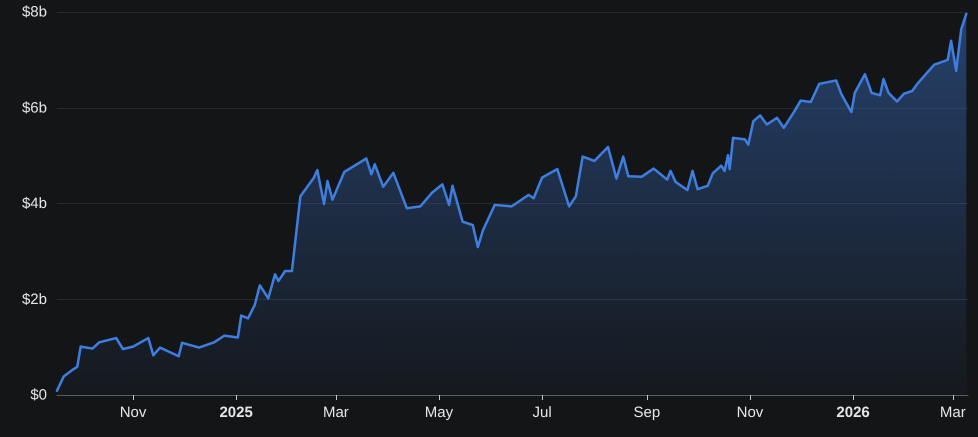 This screenshot has height=437, width=978. I want to click on y-tick-label: $0, so click(38, 395).